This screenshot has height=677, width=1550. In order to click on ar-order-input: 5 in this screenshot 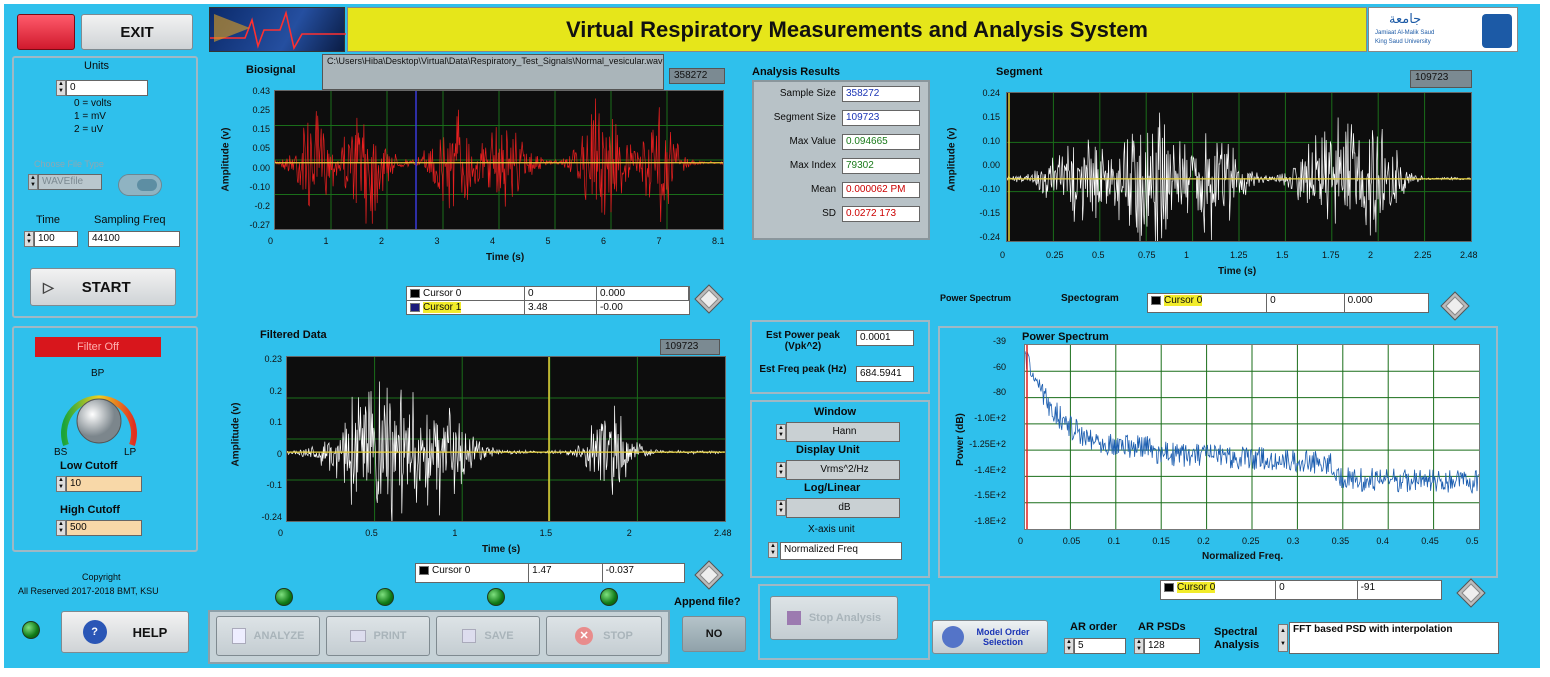, I will do `click(1100, 646)`.